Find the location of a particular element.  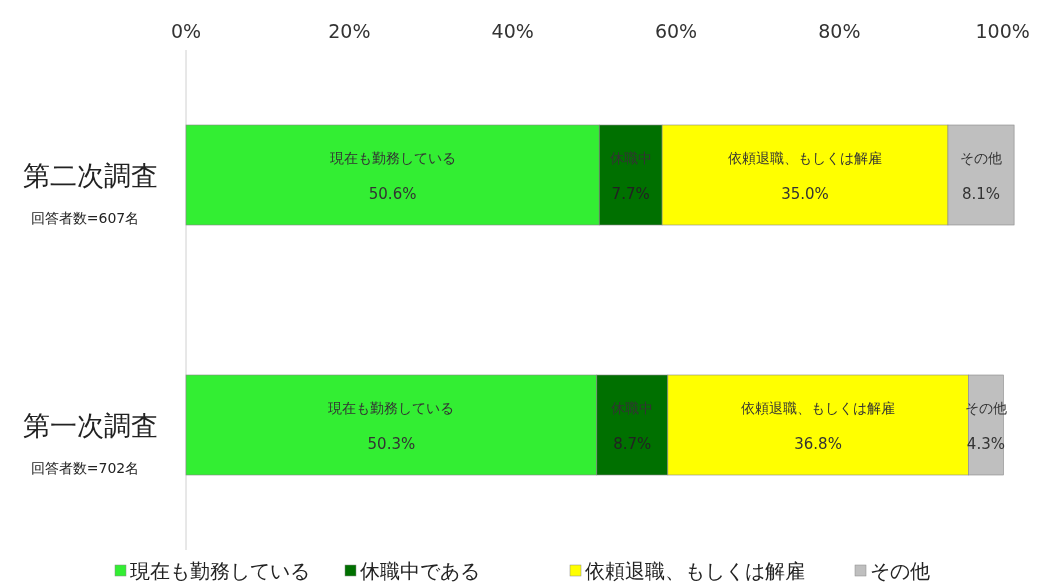

data-label: 36.8% is located at coordinates (818, 444).